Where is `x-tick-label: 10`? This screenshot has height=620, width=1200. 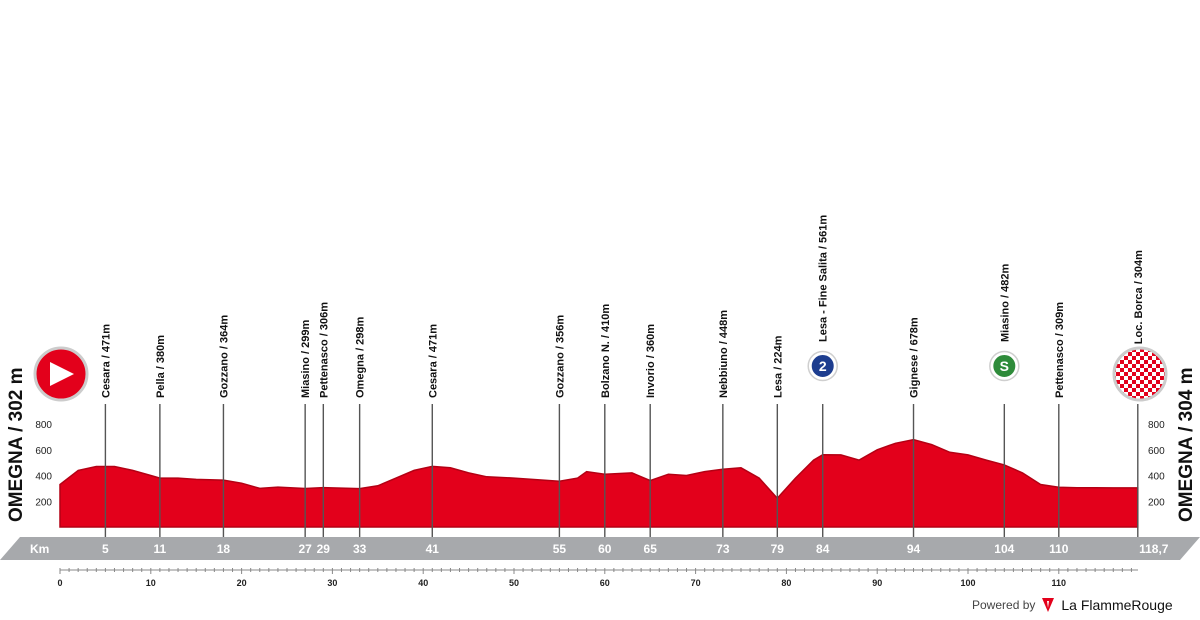 x-tick-label: 10 is located at coordinates (151, 583).